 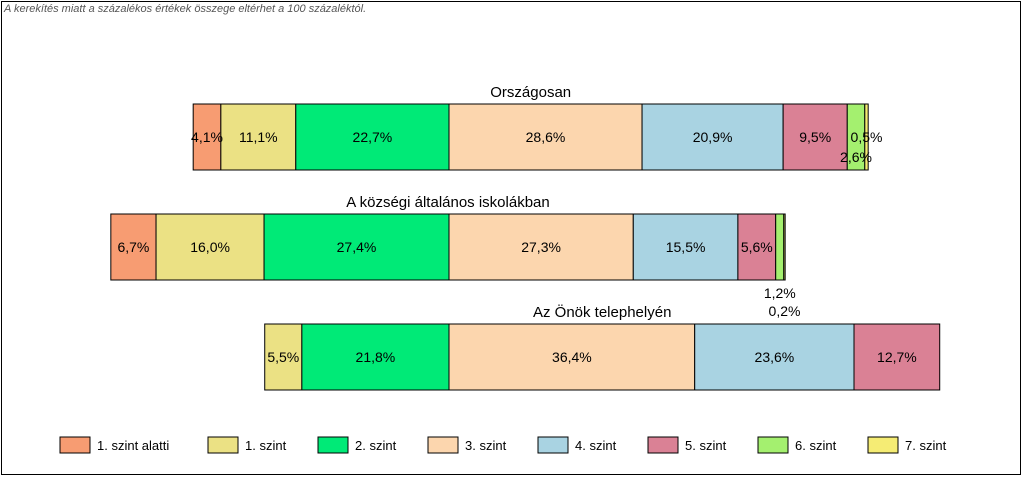 I want to click on data-label: 27,3%, so click(x=541, y=247).